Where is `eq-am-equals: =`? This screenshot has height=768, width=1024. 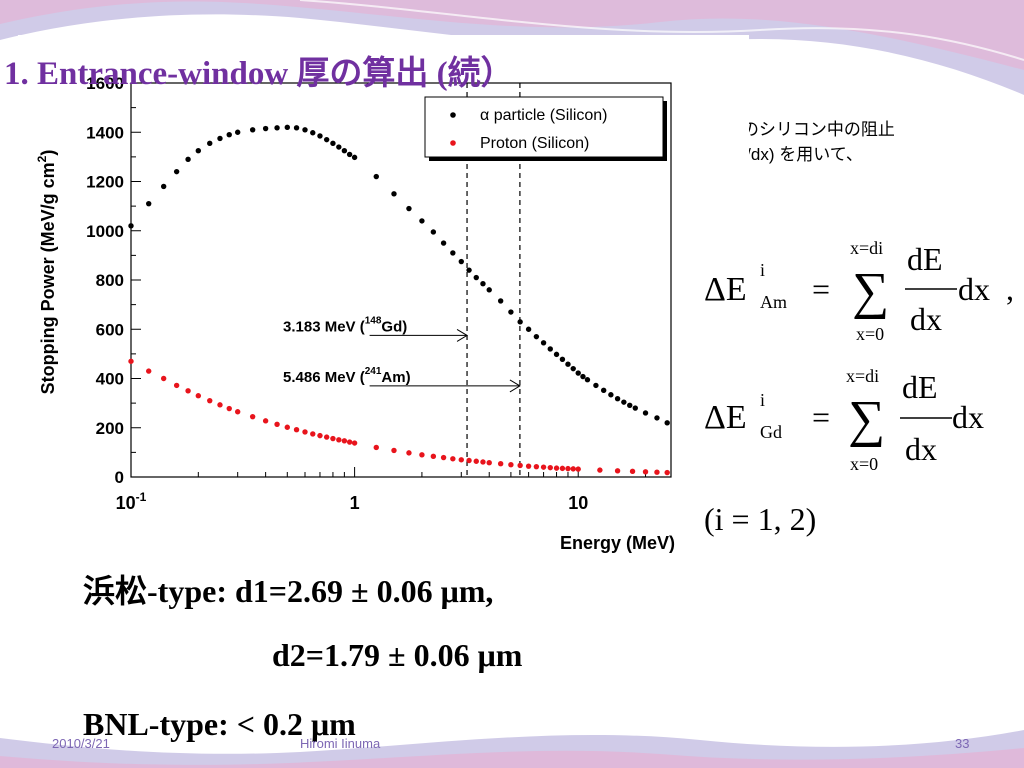 eq-am-equals: = is located at coordinates (821, 289).